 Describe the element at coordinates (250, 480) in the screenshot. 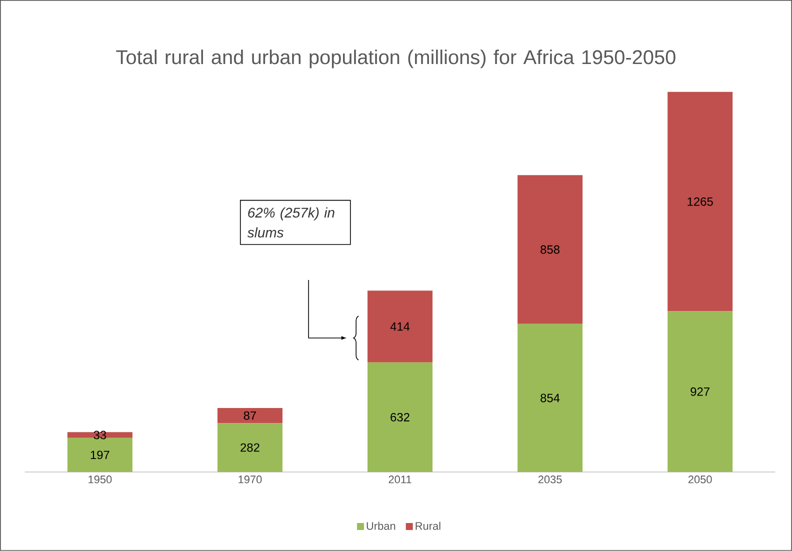

I see `x-tick-label: 1970` at that location.